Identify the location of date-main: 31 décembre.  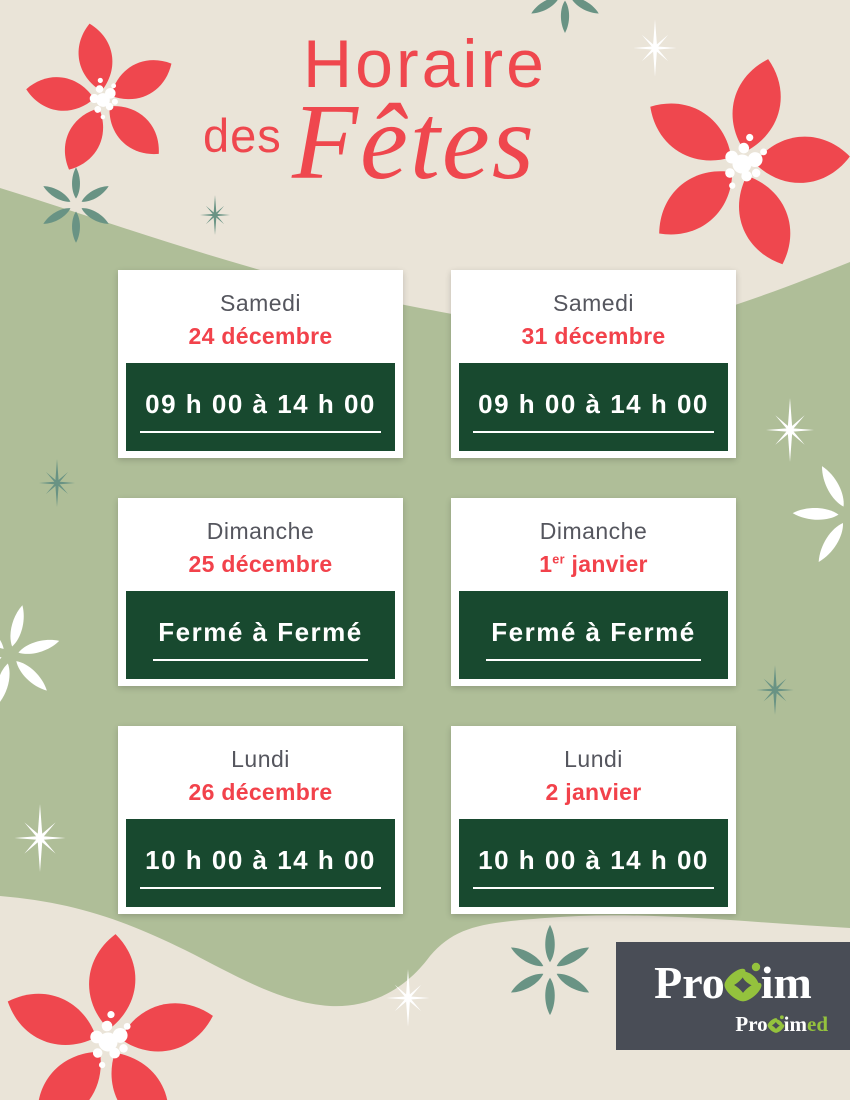
(593, 336).